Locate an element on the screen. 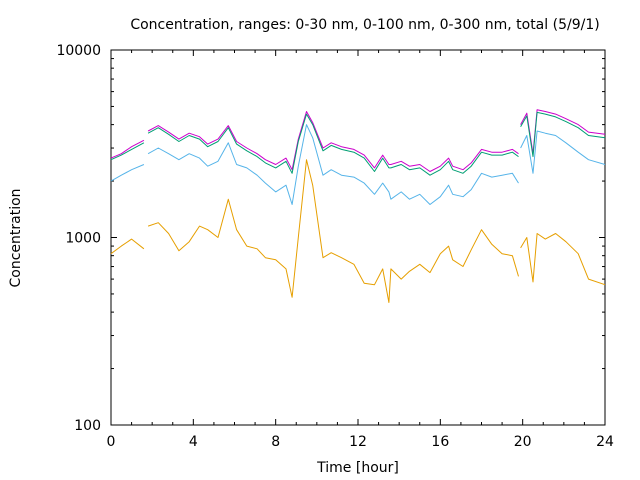  x-tick-label: 0 is located at coordinates (111, 442).